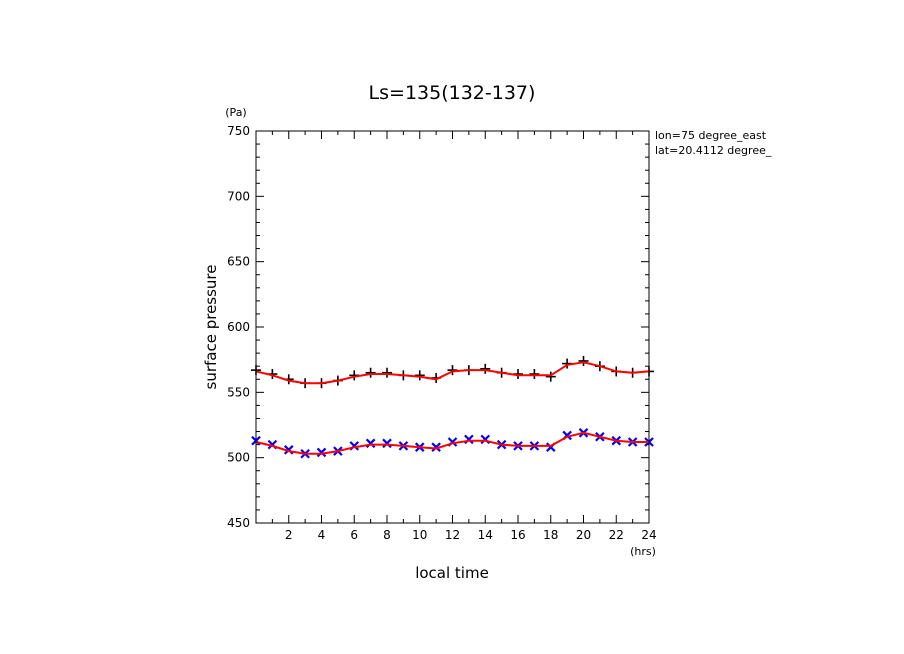  I want to click on x-tick-label: 8, so click(387, 535).